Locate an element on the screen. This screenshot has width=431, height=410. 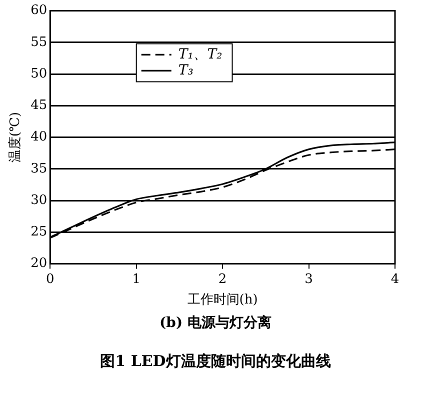
y-tick-label: 40 is located at coordinates (39, 137).